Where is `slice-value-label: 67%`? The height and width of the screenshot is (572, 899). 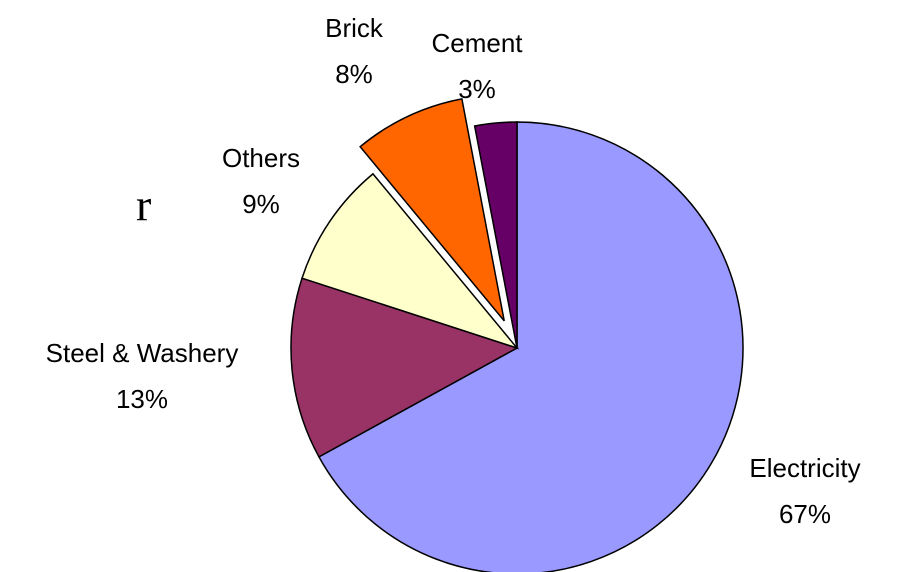 slice-value-label: 67% is located at coordinates (805, 514).